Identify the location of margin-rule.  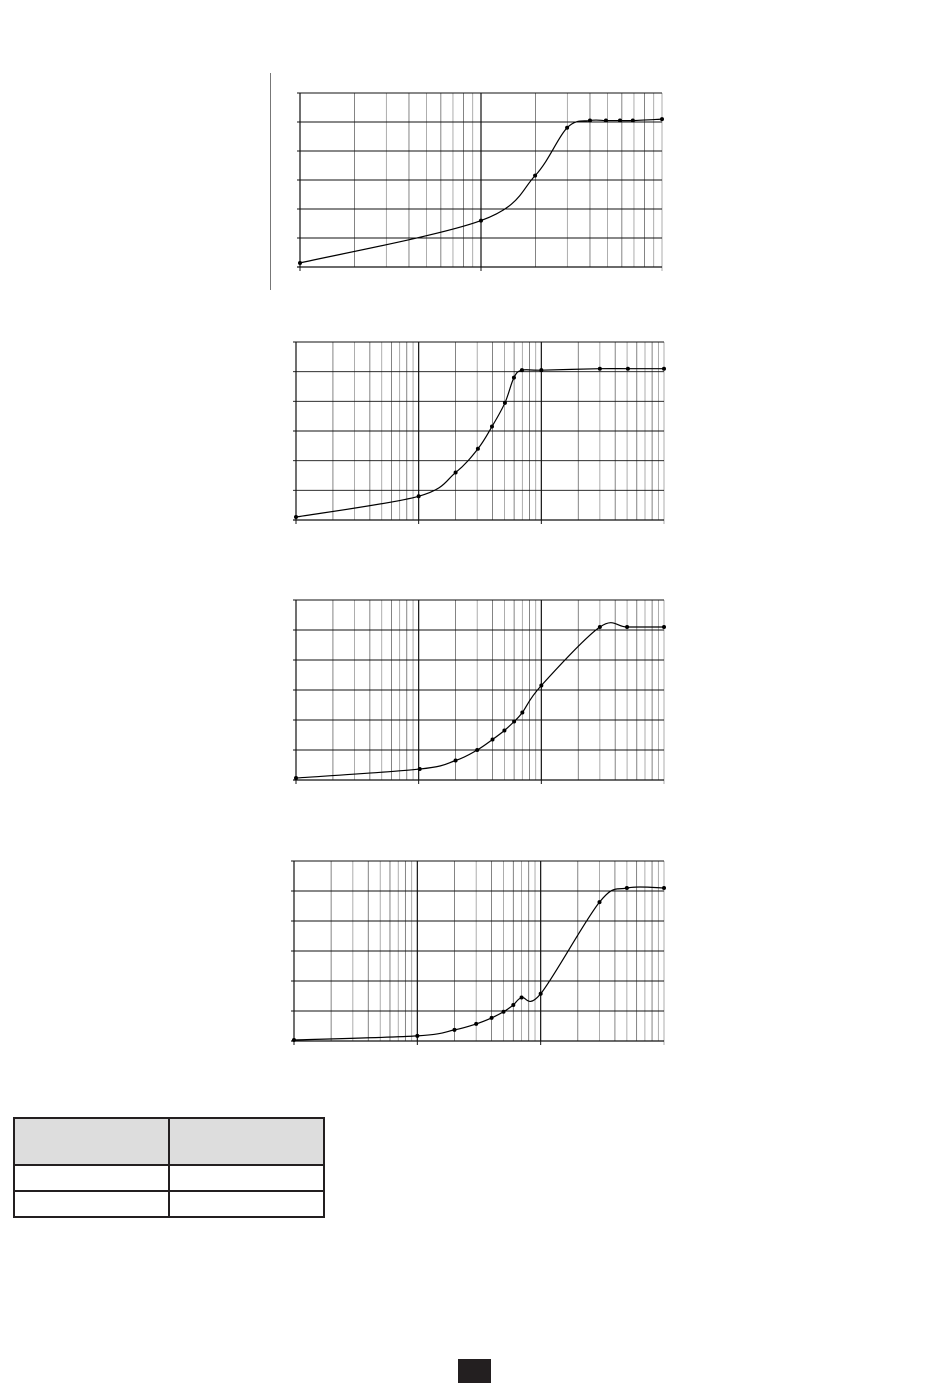
(270, 181).